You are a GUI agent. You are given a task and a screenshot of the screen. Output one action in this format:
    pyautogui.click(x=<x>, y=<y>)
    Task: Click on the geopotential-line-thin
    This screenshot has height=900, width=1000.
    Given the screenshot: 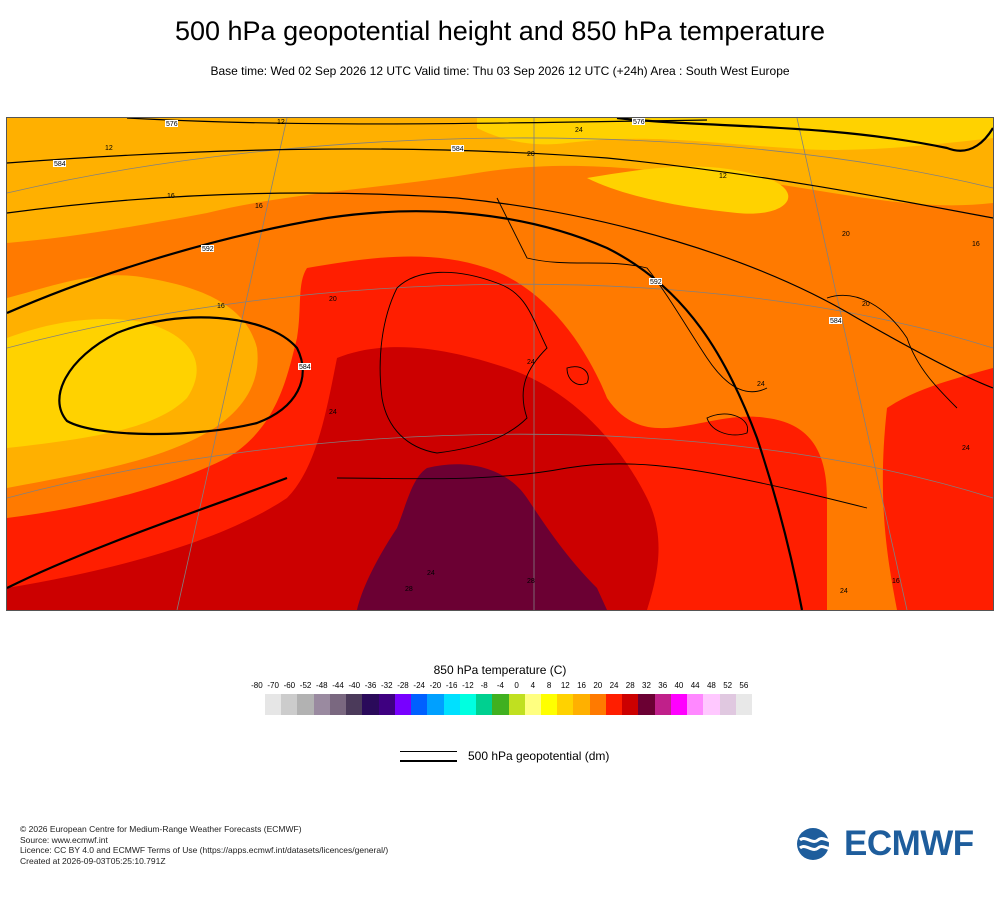 What is the action you would take?
    pyautogui.click(x=428, y=751)
    